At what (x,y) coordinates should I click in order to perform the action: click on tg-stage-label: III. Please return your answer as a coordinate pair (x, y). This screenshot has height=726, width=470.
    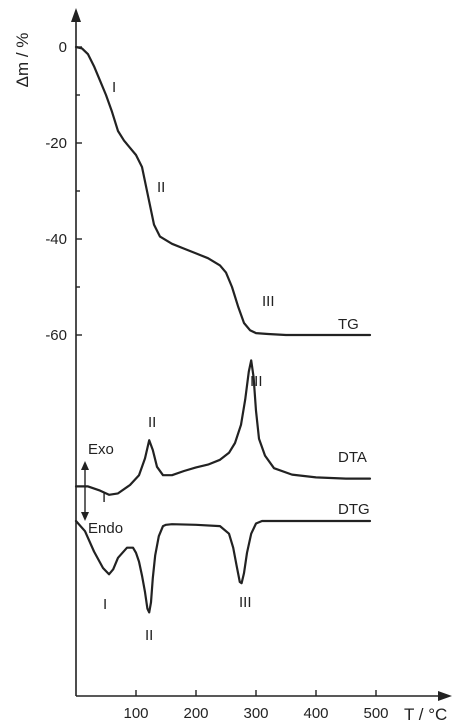
    Looking at the image, I should click on (268, 301).